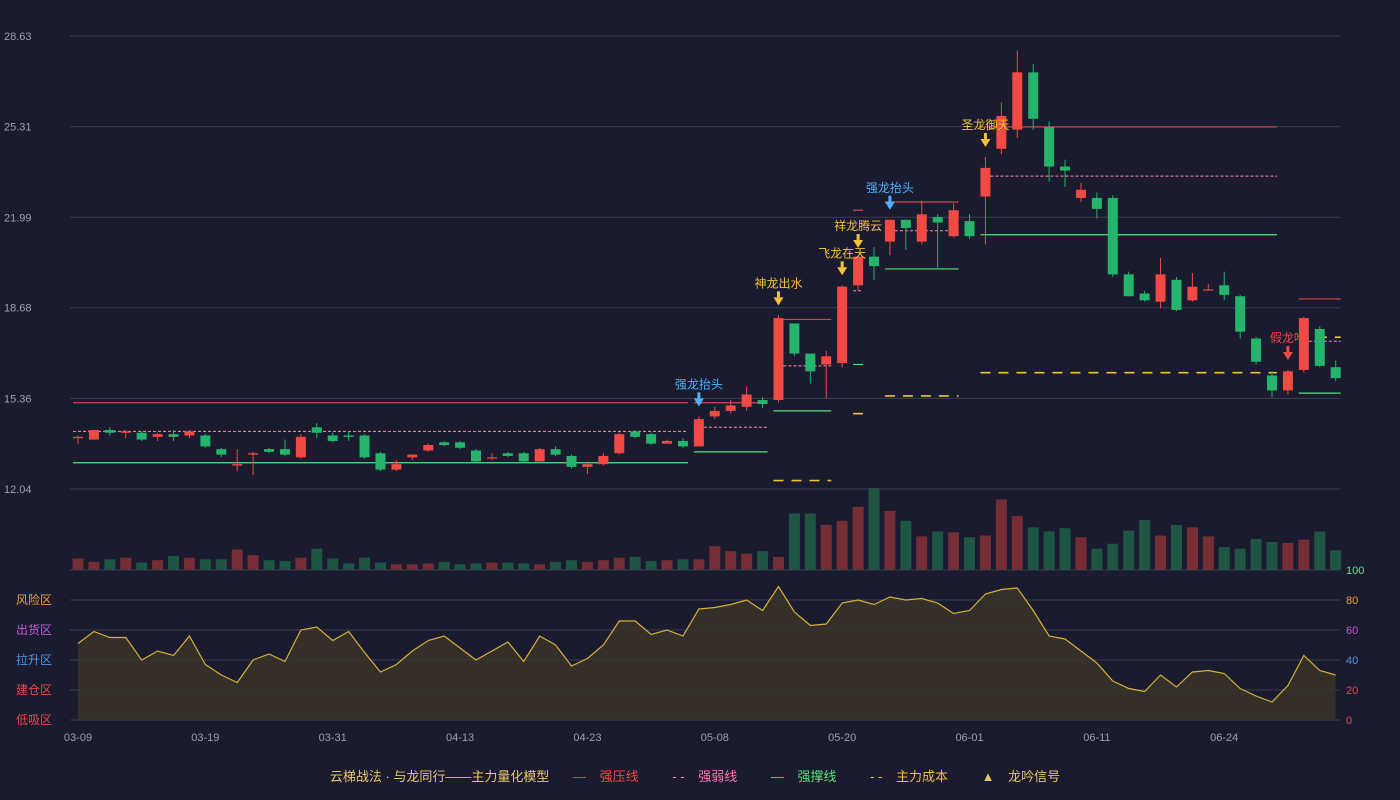 The width and height of the screenshot is (1400, 800). I want to click on signal-label: 强龙抬头, so click(890, 188).